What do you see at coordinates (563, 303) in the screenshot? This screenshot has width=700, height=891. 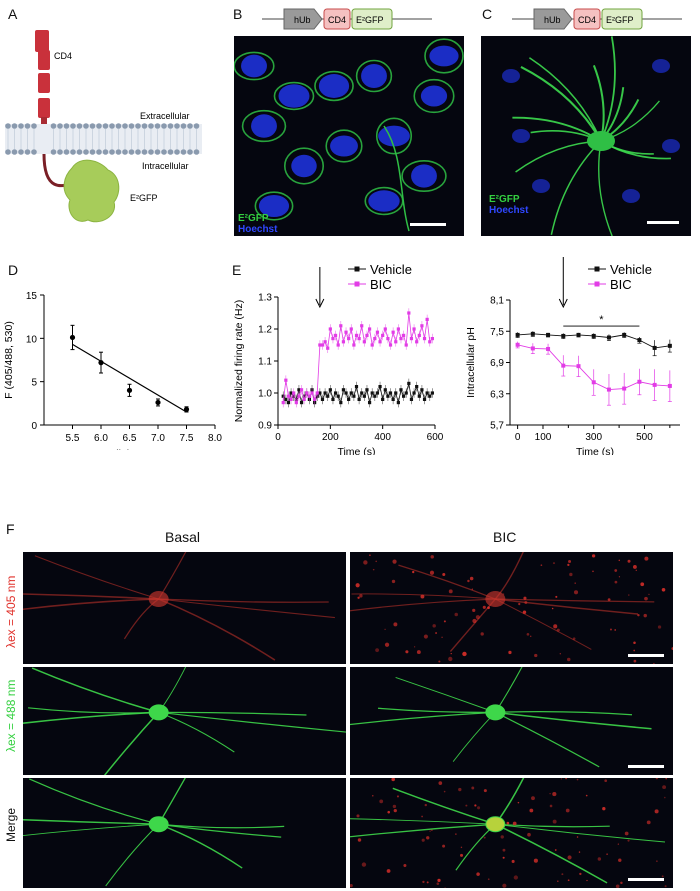 I see `arrow-head` at bounding box center [563, 303].